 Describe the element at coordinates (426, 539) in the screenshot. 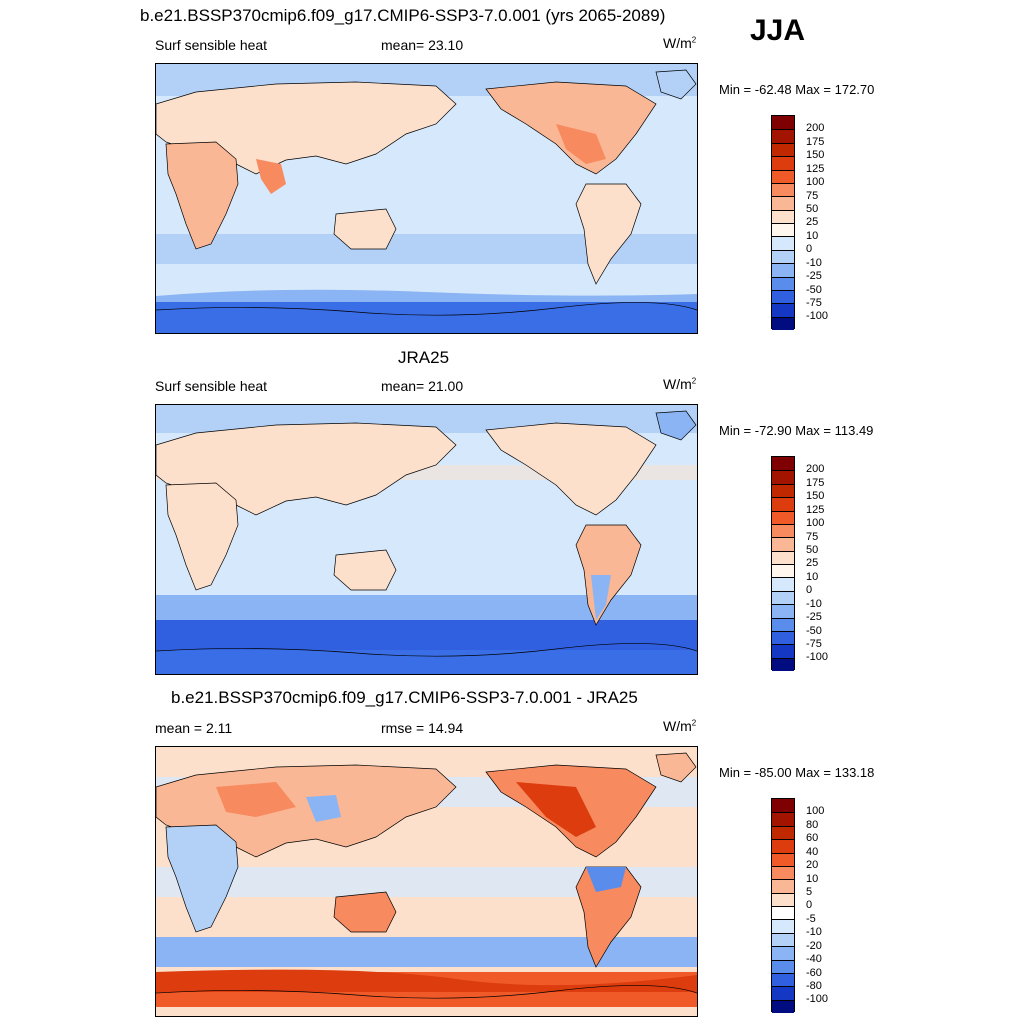

I see `panel-2-map` at that location.